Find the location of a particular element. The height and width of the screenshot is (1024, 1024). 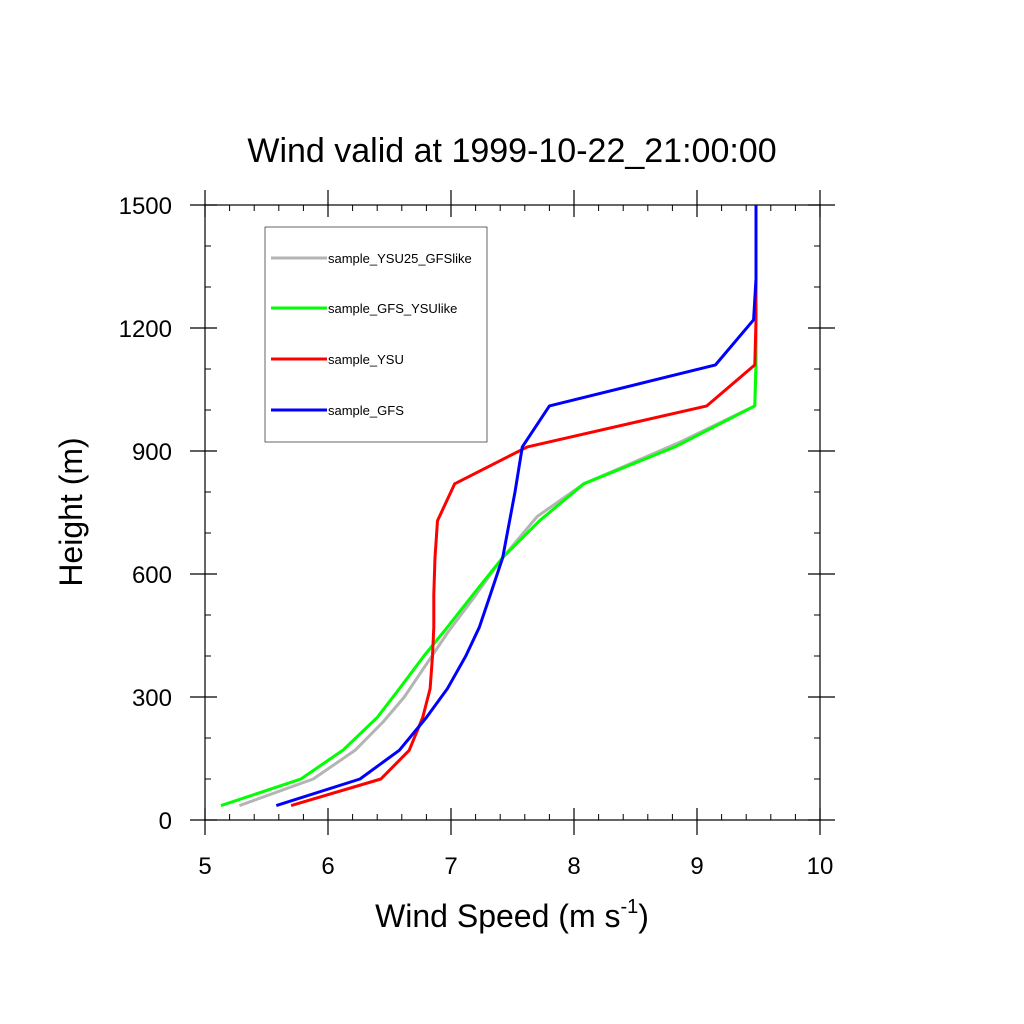

legend-label-sample_YSU25_GFSlike: sample_YSU25_GFSlike is located at coordinates (400, 258).